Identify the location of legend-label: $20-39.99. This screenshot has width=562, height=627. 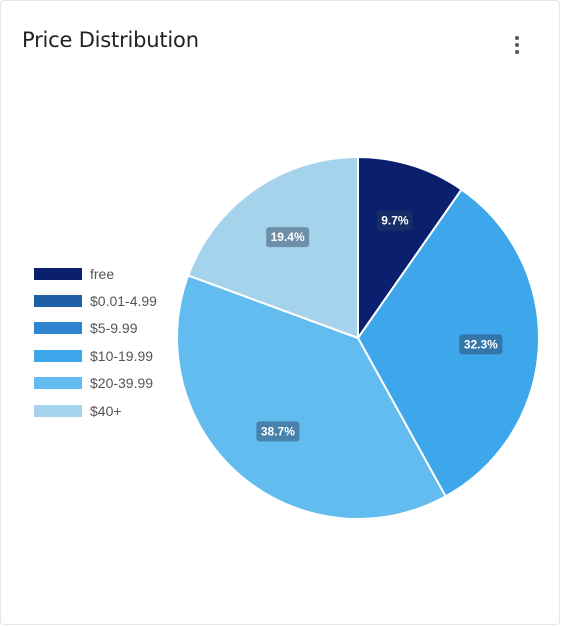
(122, 383).